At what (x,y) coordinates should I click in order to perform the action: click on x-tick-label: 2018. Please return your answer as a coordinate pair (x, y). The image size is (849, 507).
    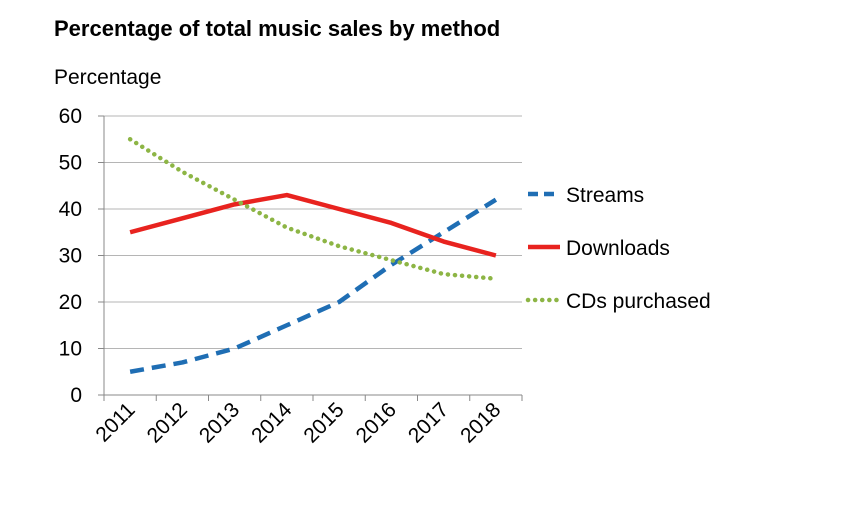
    Looking at the image, I should click on (480, 422).